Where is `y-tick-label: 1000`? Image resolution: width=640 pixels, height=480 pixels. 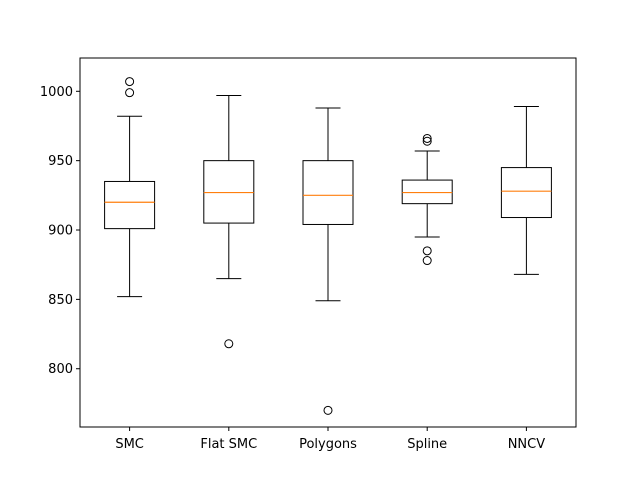
y-tick-label: 1000 is located at coordinates (56, 92).